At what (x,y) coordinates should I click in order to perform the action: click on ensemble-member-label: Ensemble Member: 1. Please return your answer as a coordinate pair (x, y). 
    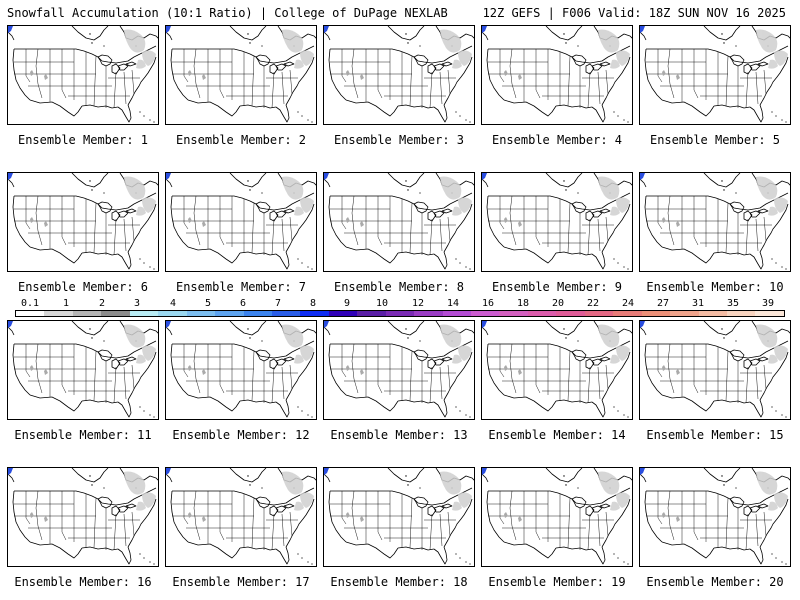
    Looking at the image, I should click on (83, 140).